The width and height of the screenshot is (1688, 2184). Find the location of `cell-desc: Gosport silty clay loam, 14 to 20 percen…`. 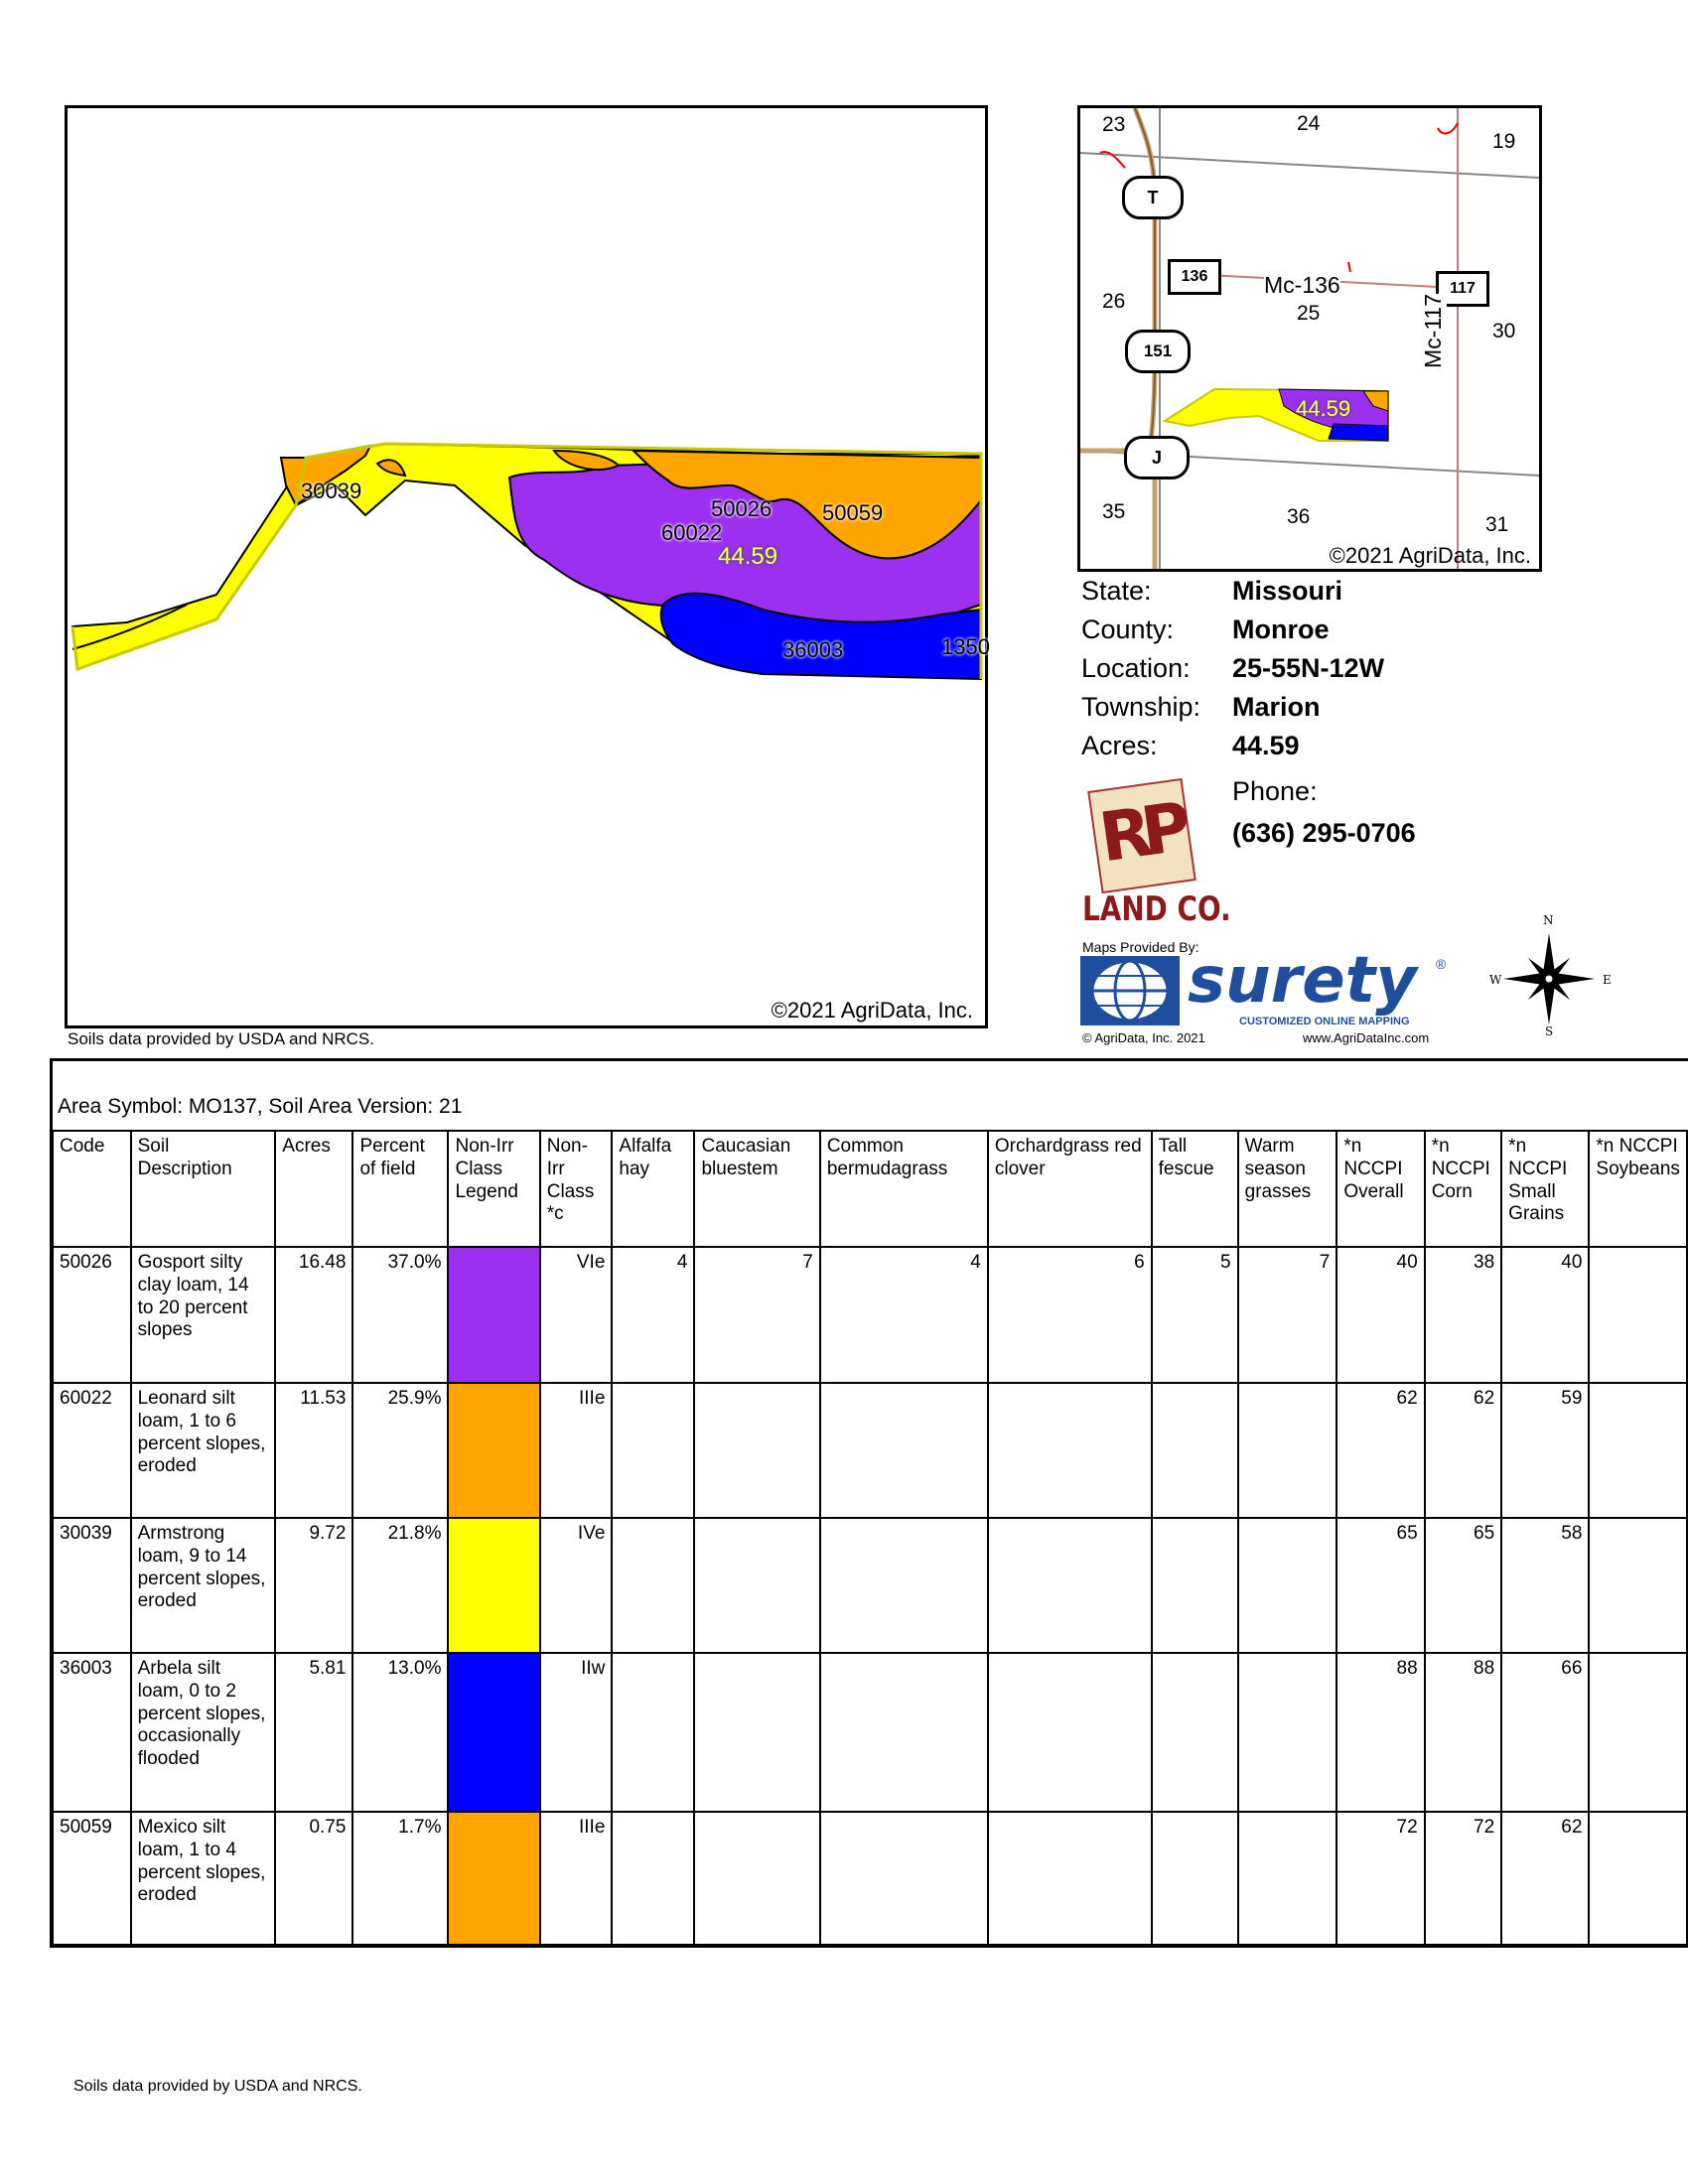

cell-desc: Gosport silty clay loam, 14 to 20 percen… is located at coordinates (203, 1315).